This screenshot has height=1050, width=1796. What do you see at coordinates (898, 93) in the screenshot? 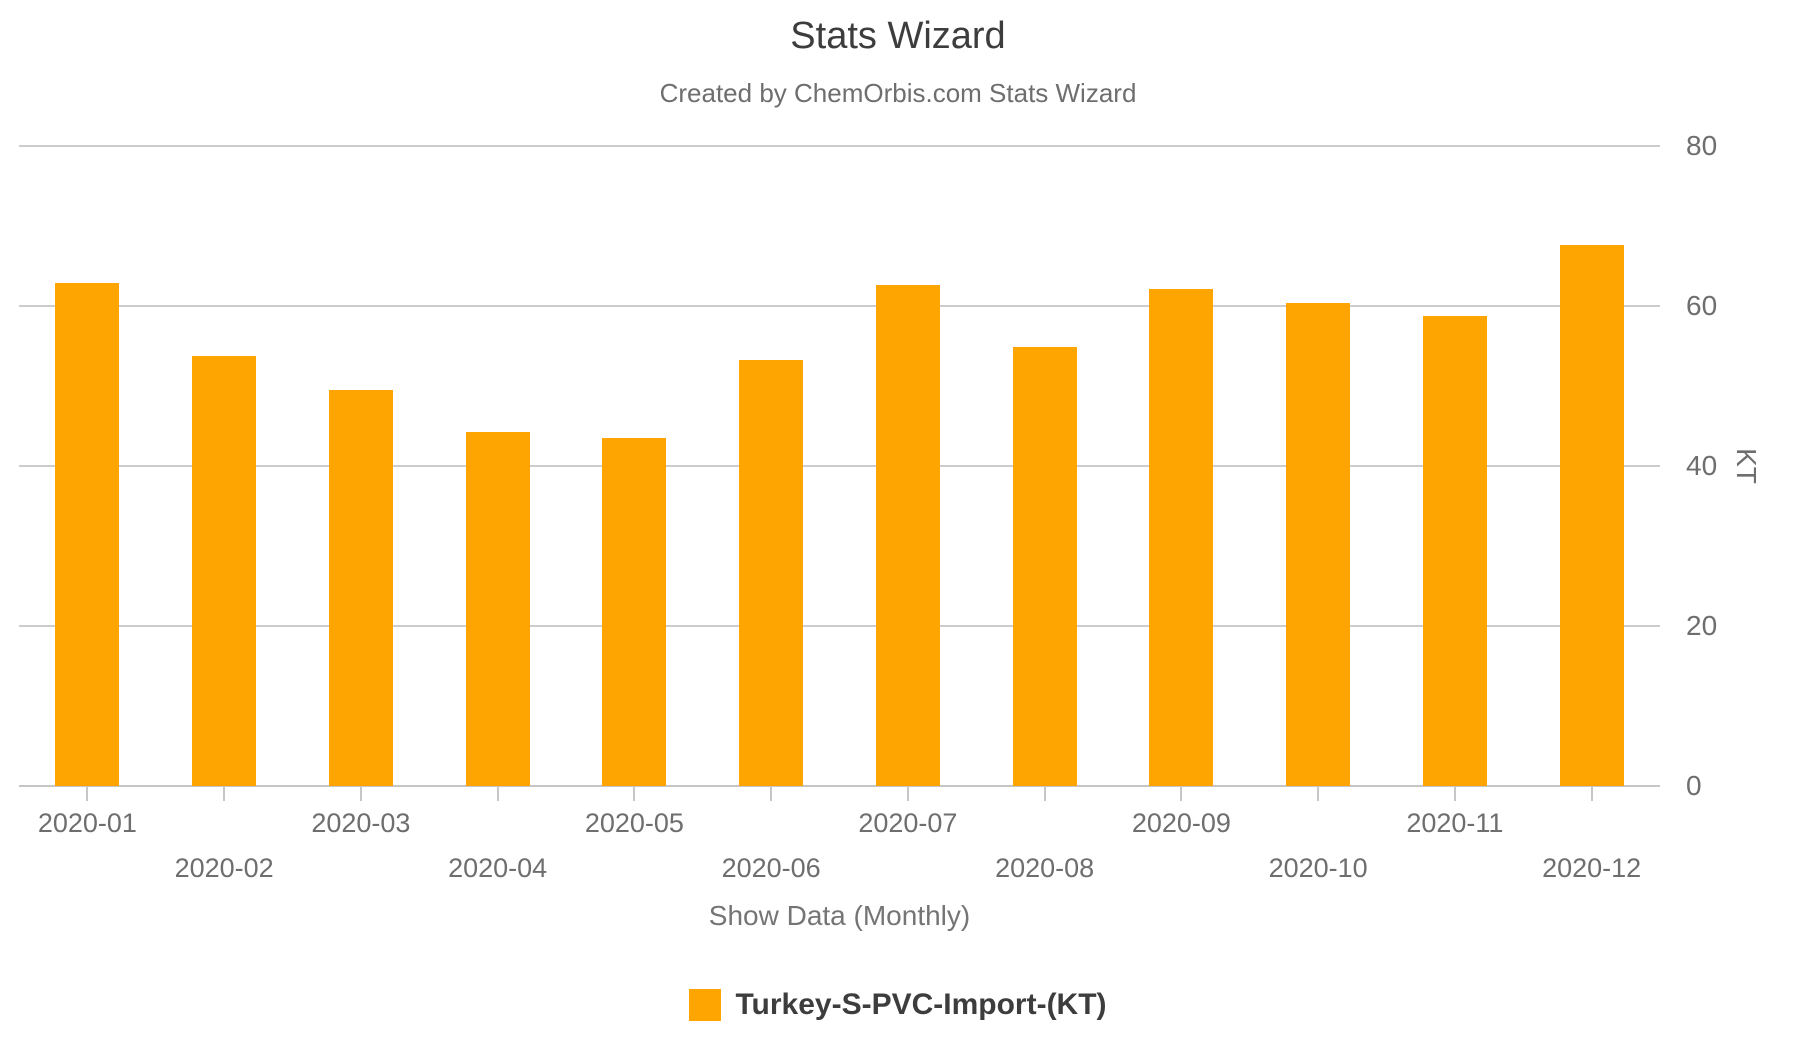
I see `chart-subtitle: Created by ChemOrbis.com Stats Wizard` at bounding box center [898, 93].